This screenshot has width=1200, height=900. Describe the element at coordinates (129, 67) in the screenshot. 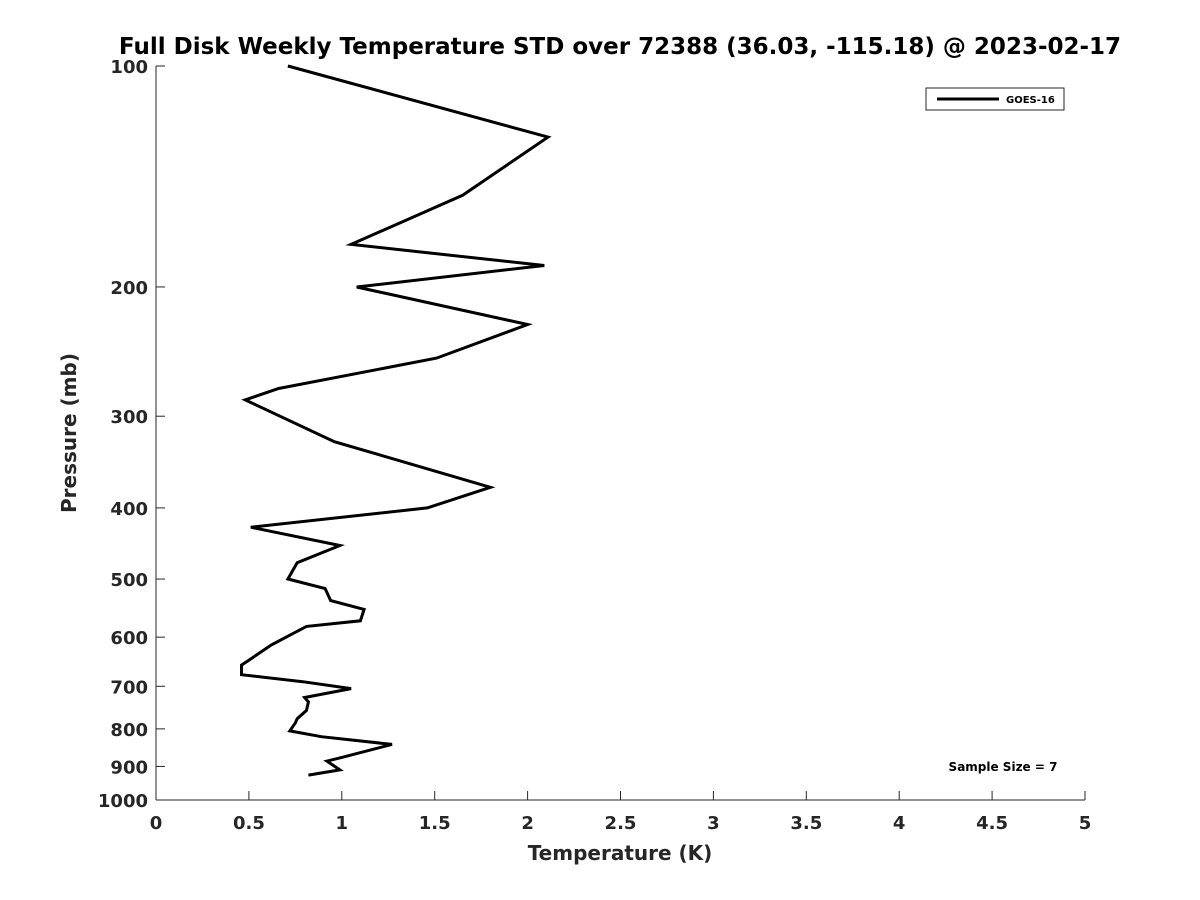

I see `y-tick-label: 100` at that location.